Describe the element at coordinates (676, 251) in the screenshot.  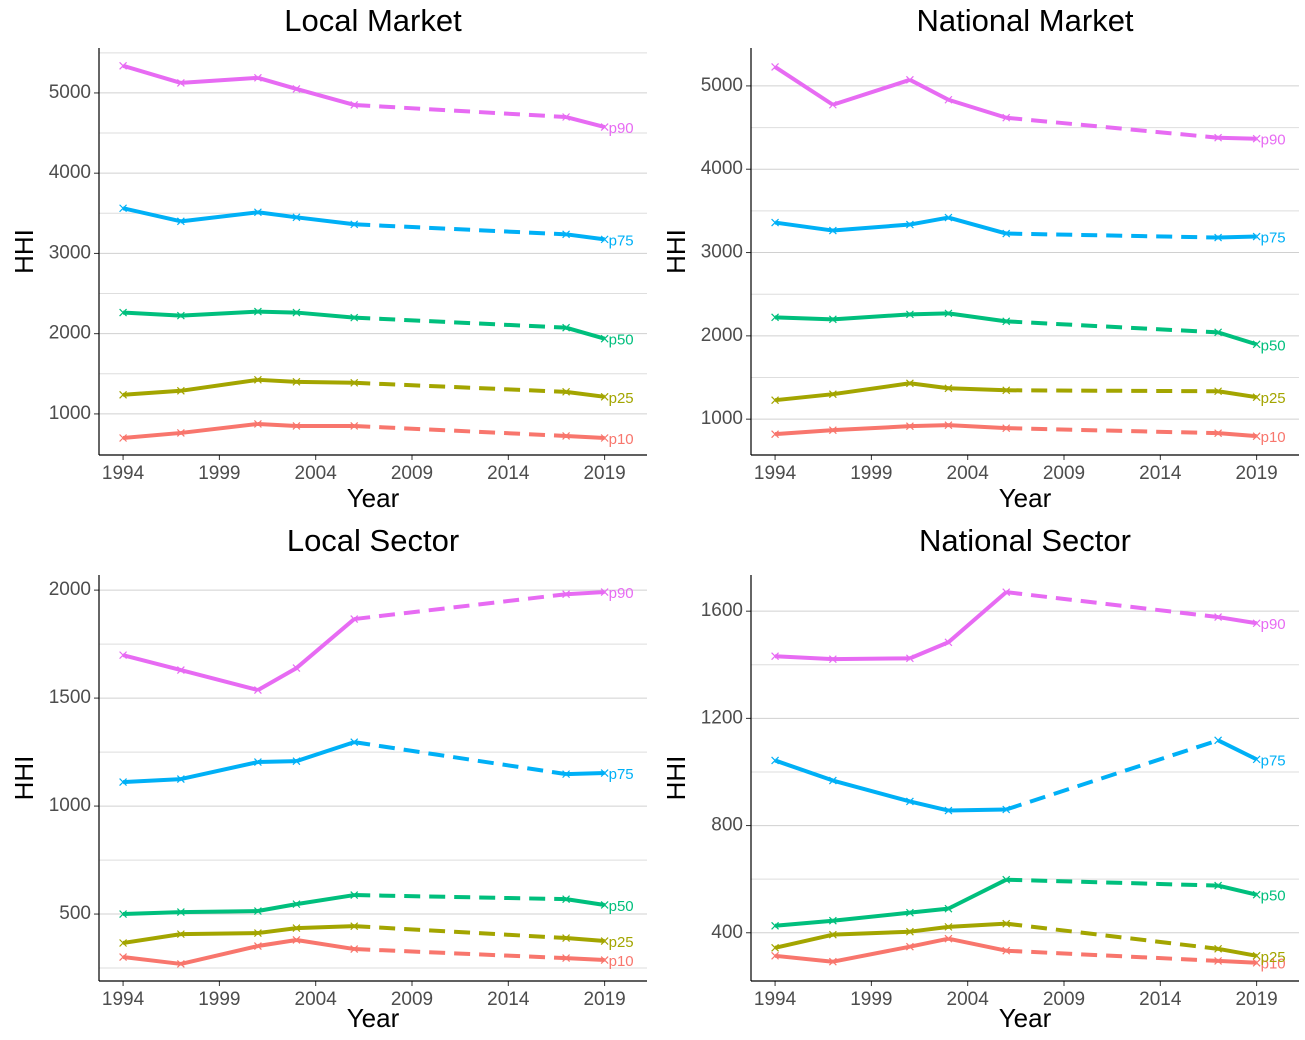
I see `y-axis-label: HHI` at that location.